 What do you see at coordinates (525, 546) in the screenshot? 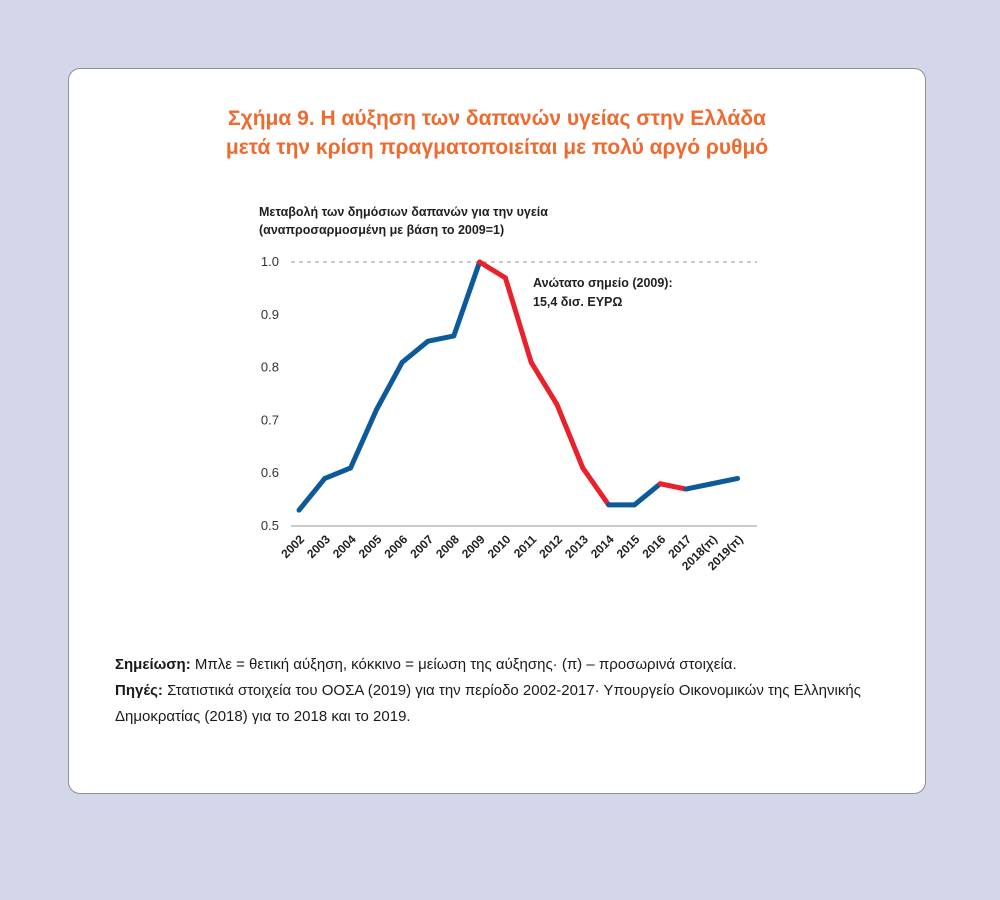
I see `x-tick-label: 2011` at bounding box center [525, 546].